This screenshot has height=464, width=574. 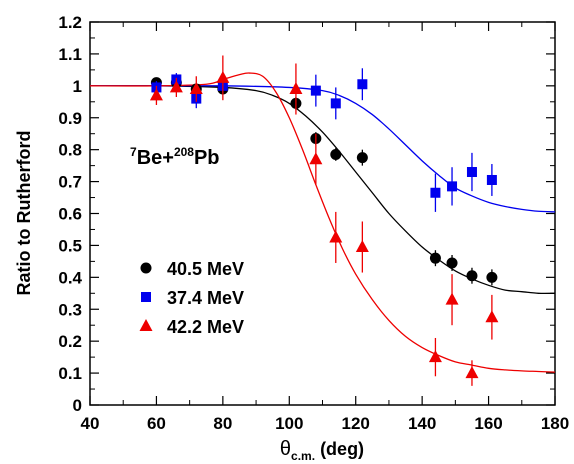 What do you see at coordinates (70, 373) in the screenshot?
I see `y-tick-label: 0.1` at bounding box center [70, 373].